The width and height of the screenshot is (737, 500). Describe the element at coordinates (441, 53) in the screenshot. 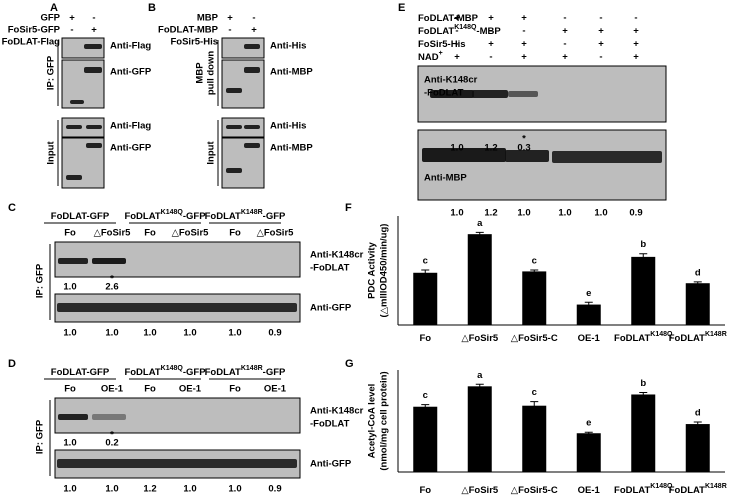

I see `text-part: +` at that location.